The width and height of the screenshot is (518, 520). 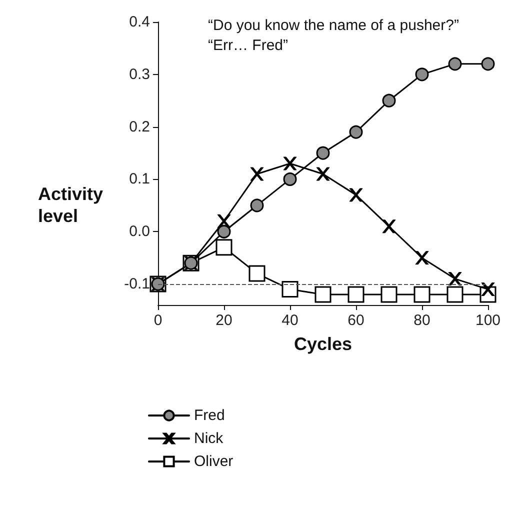 I want to click on legend-label: Oliver, so click(x=214, y=461).